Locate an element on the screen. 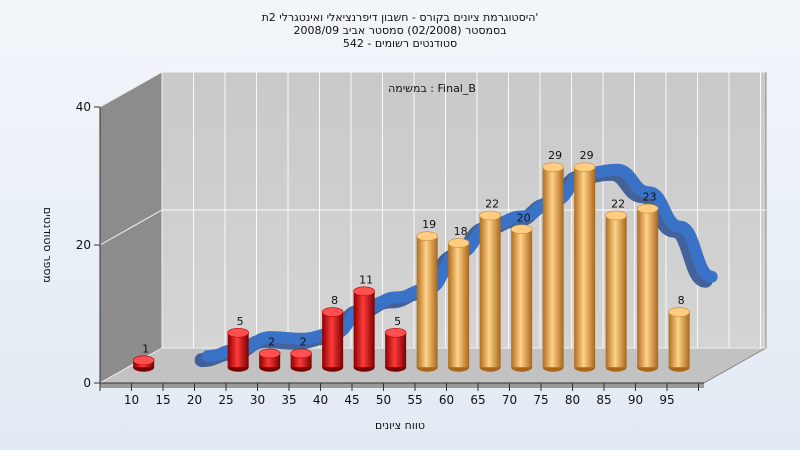 The height and width of the screenshot is (450, 800). y-axis-label: מספר סטודנטים is located at coordinates (47, 245).